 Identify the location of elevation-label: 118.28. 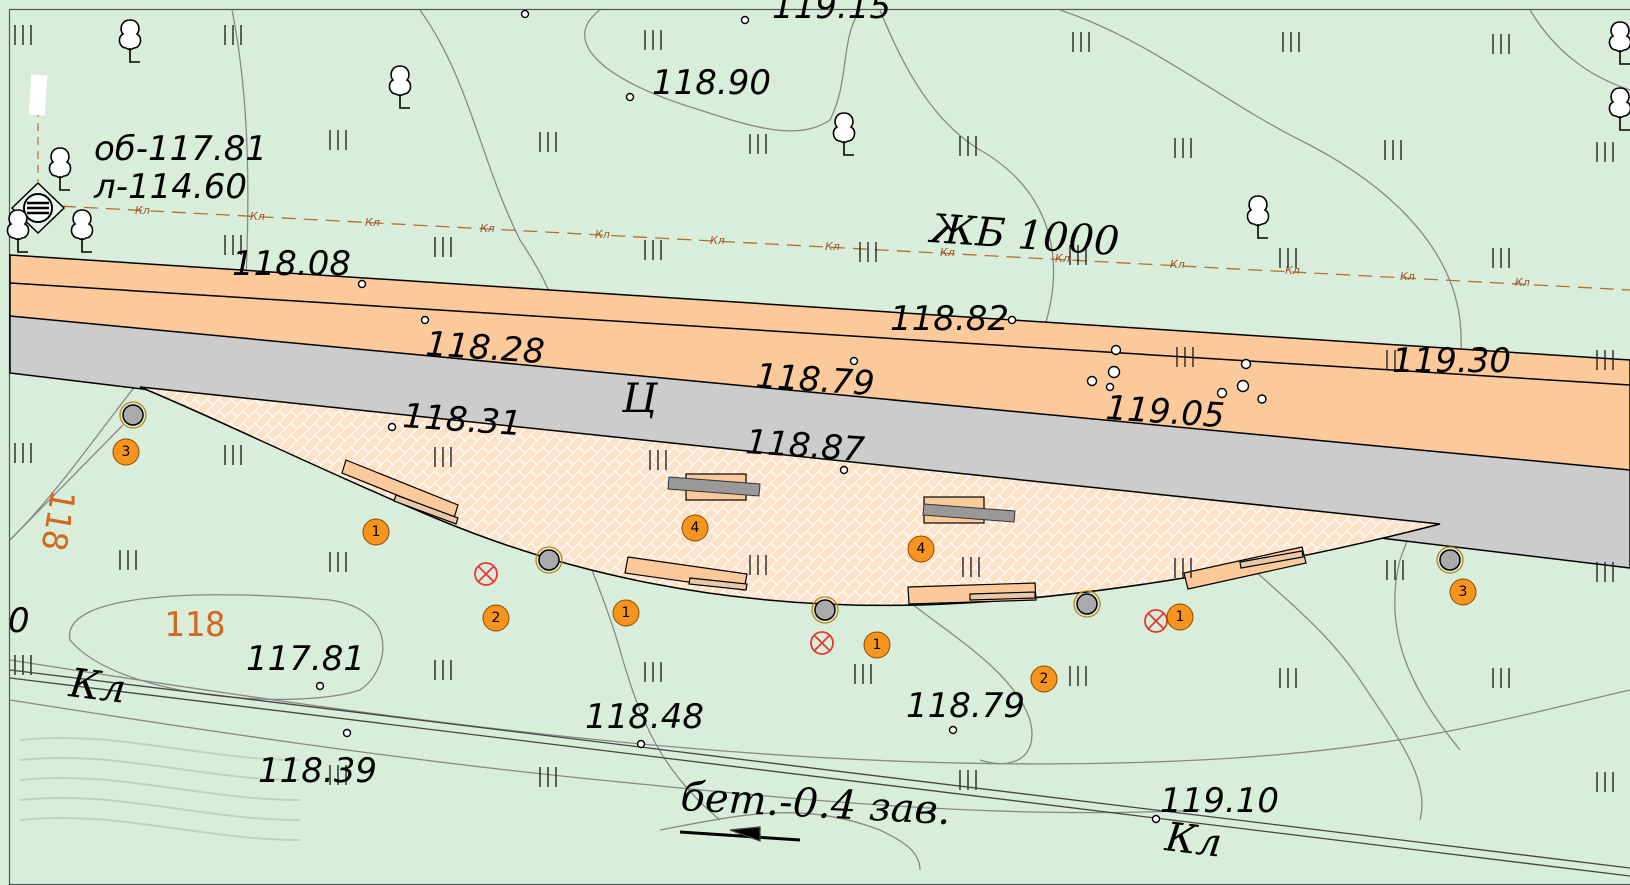
(484, 348).